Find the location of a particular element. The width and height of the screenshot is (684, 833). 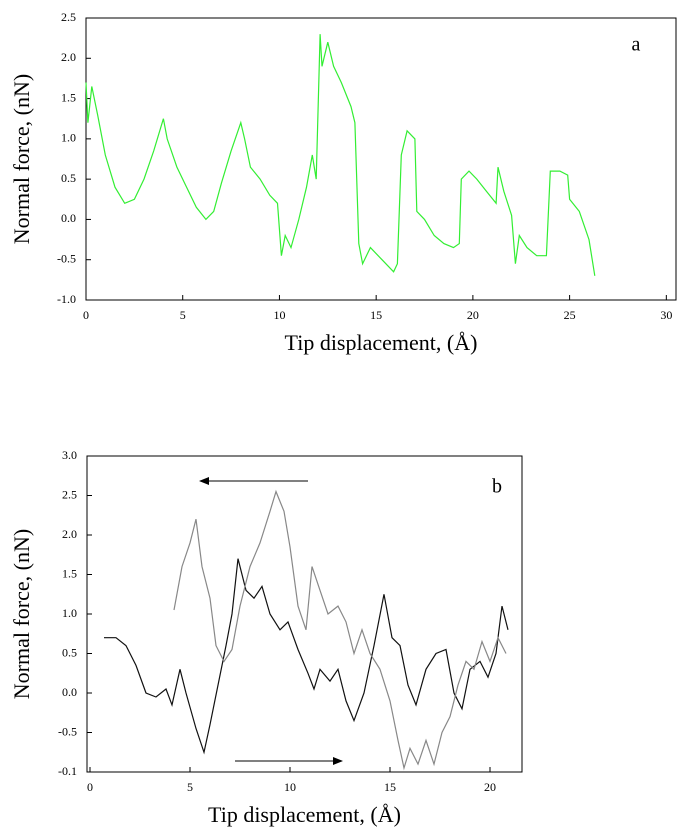

y-tick-label: 3.0 is located at coordinates (69, 455).